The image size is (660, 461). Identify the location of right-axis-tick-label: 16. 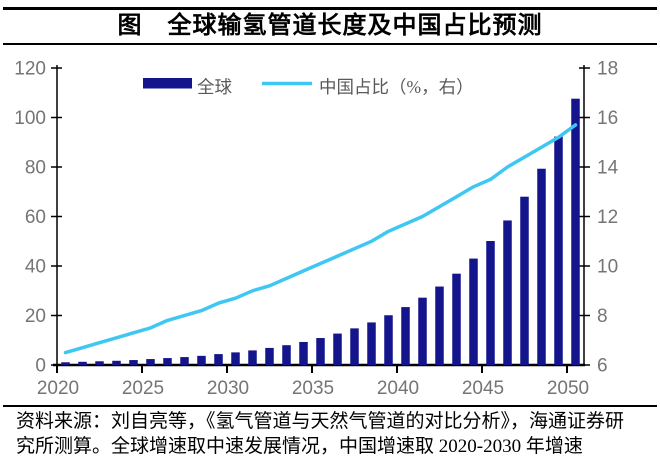
(607, 118).